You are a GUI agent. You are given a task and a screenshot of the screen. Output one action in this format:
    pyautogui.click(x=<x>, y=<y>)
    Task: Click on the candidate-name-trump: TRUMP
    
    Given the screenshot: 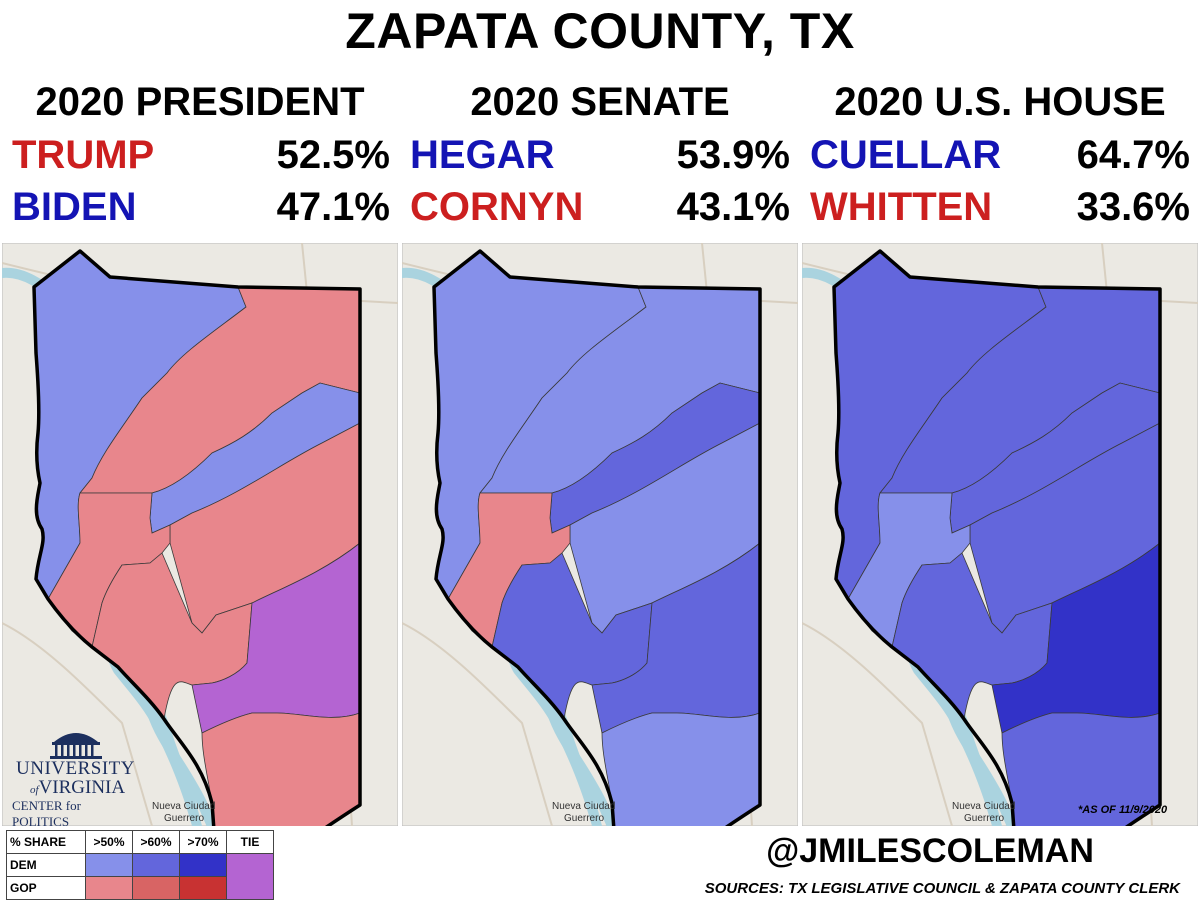 What is the action you would take?
    pyautogui.click(x=83, y=155)
    